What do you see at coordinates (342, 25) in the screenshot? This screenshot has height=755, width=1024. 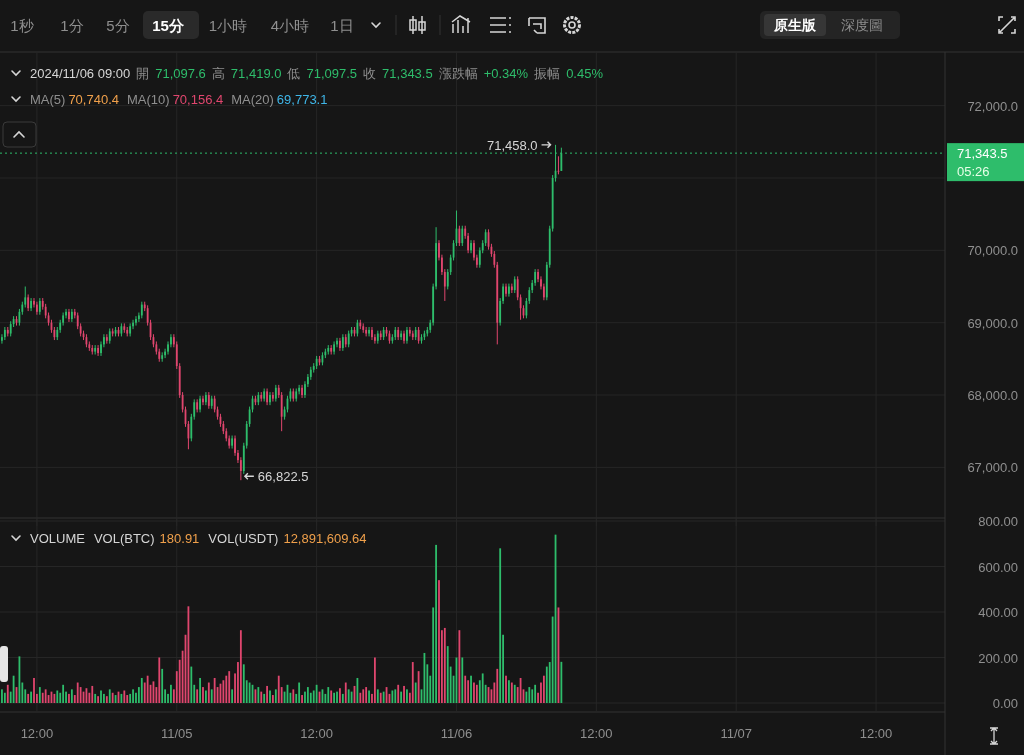 I see `text: 1日` at bounding box center [342, 25].